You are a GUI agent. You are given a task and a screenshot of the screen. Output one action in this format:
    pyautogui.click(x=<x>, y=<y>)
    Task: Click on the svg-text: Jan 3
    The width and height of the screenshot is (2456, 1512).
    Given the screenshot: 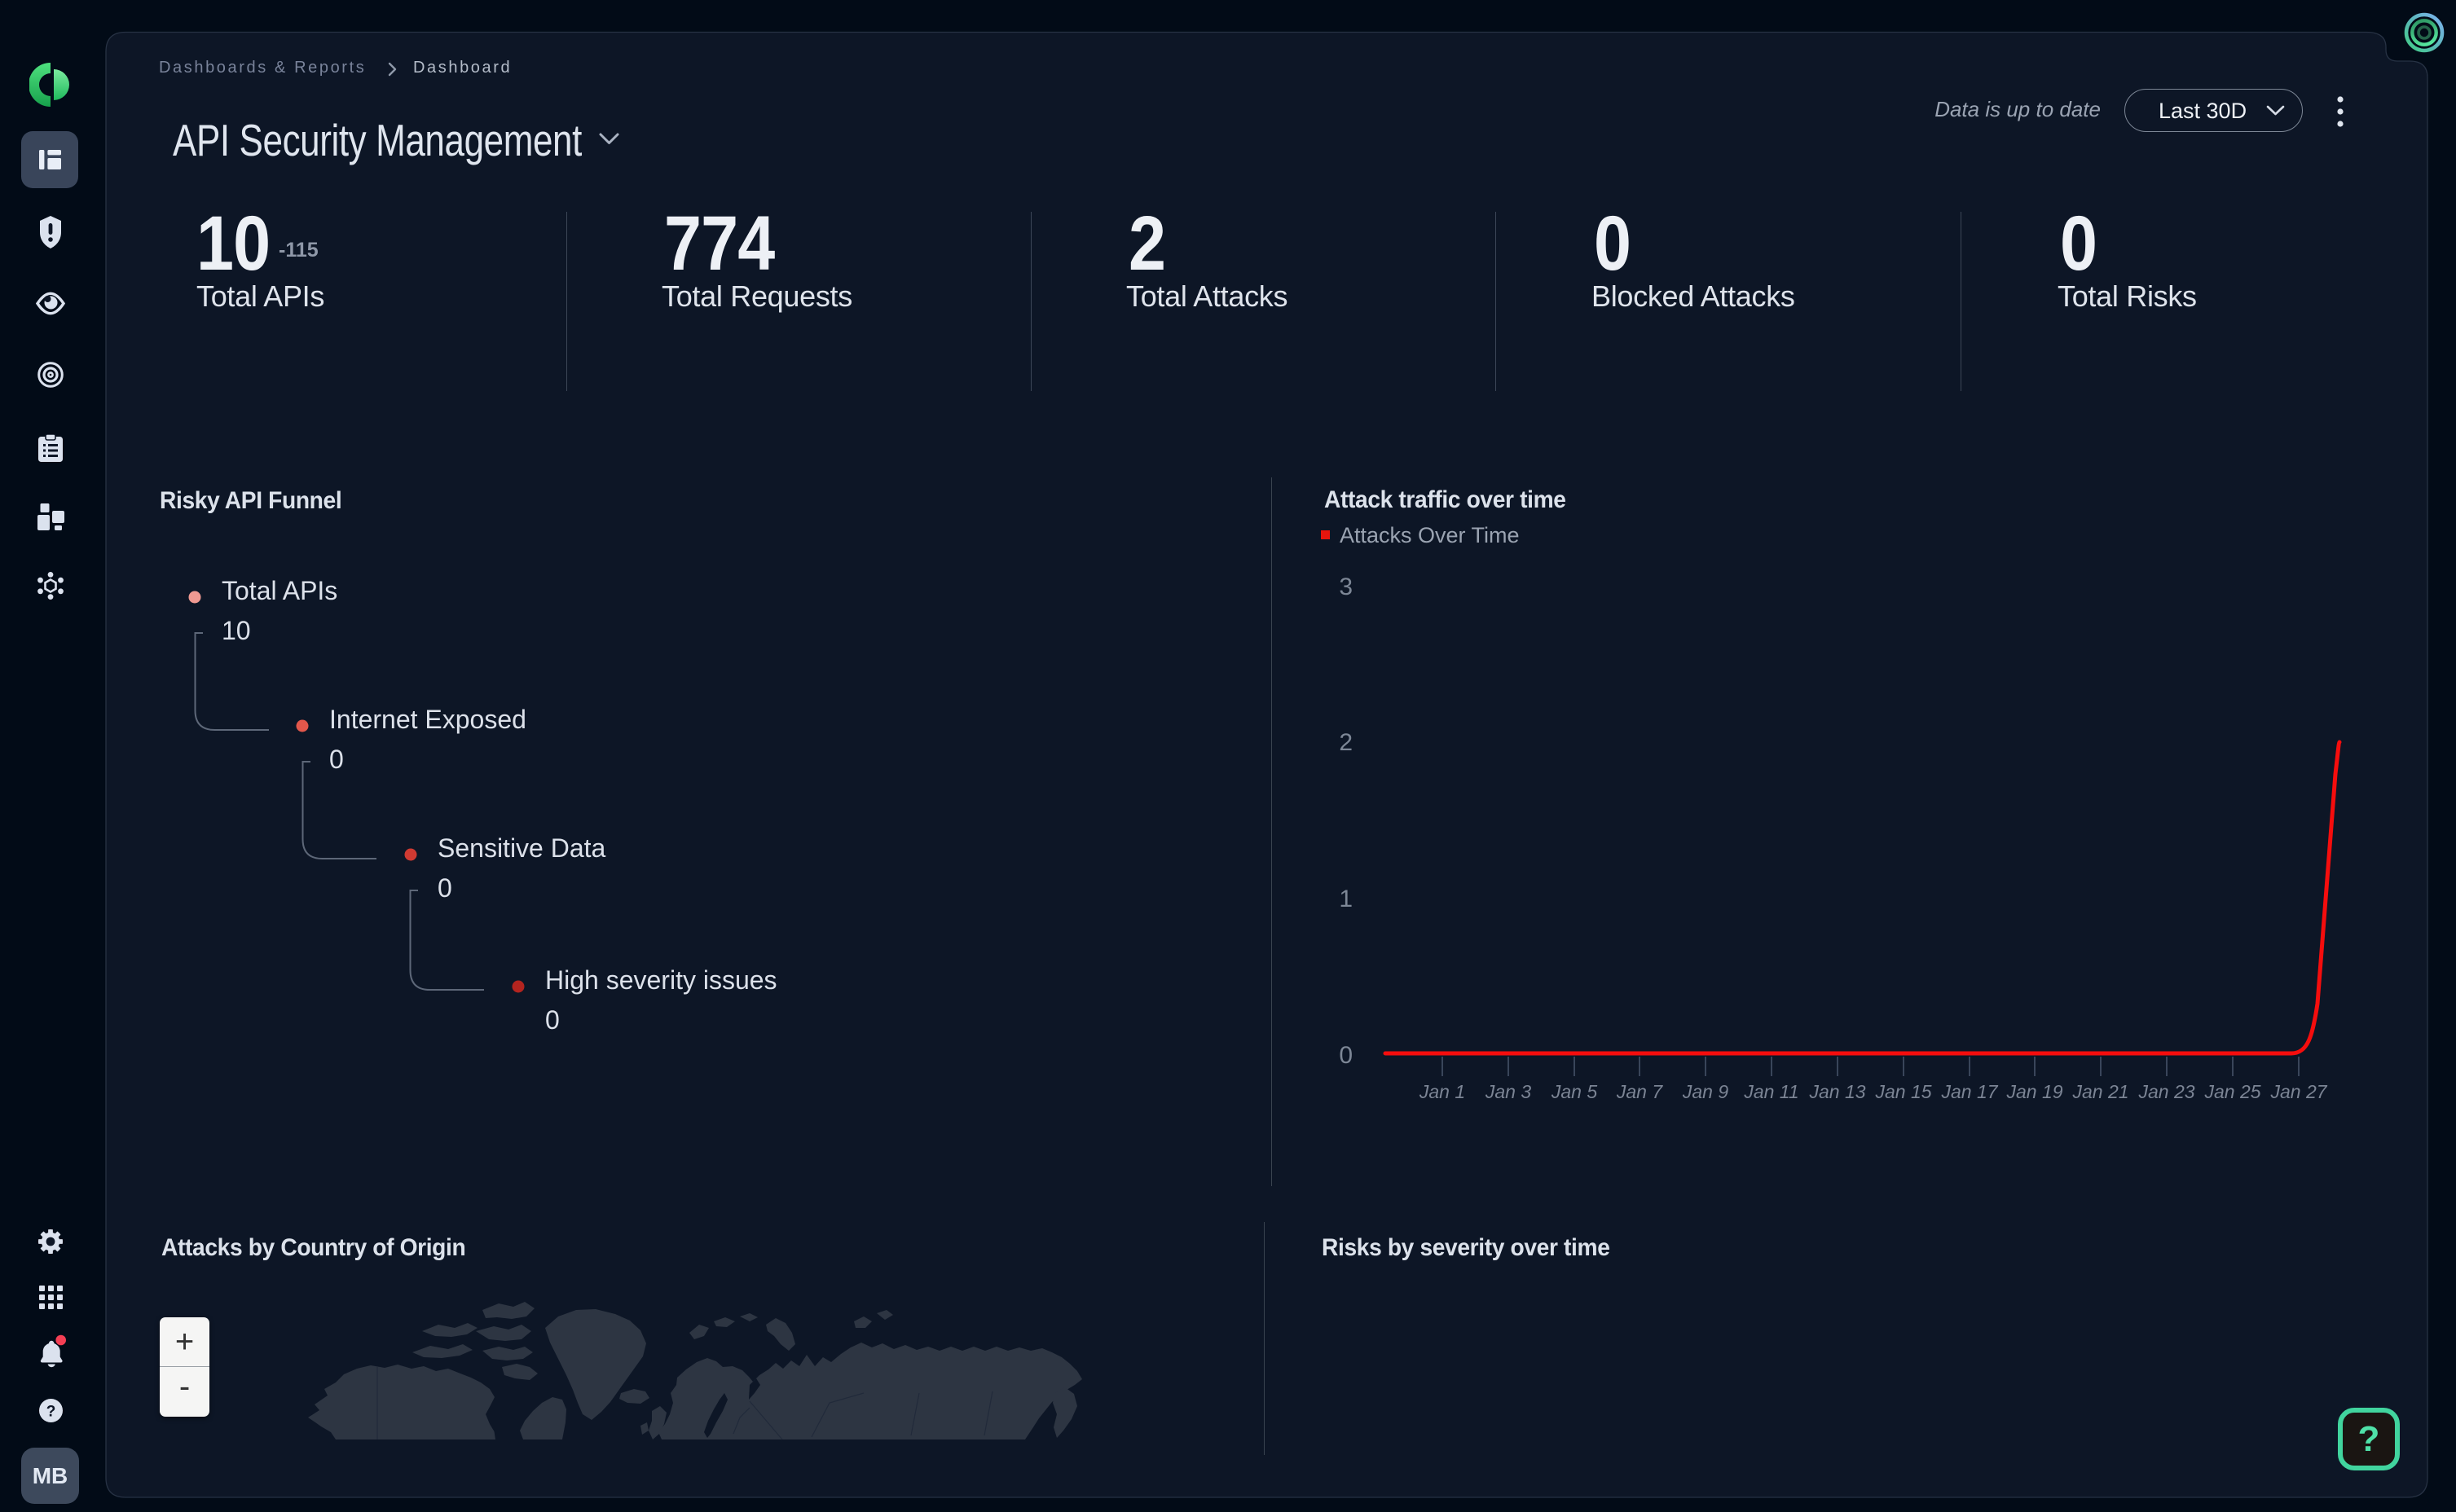 What is the action you would take?
    pyautogui.click(x=1508, y=1091)
    